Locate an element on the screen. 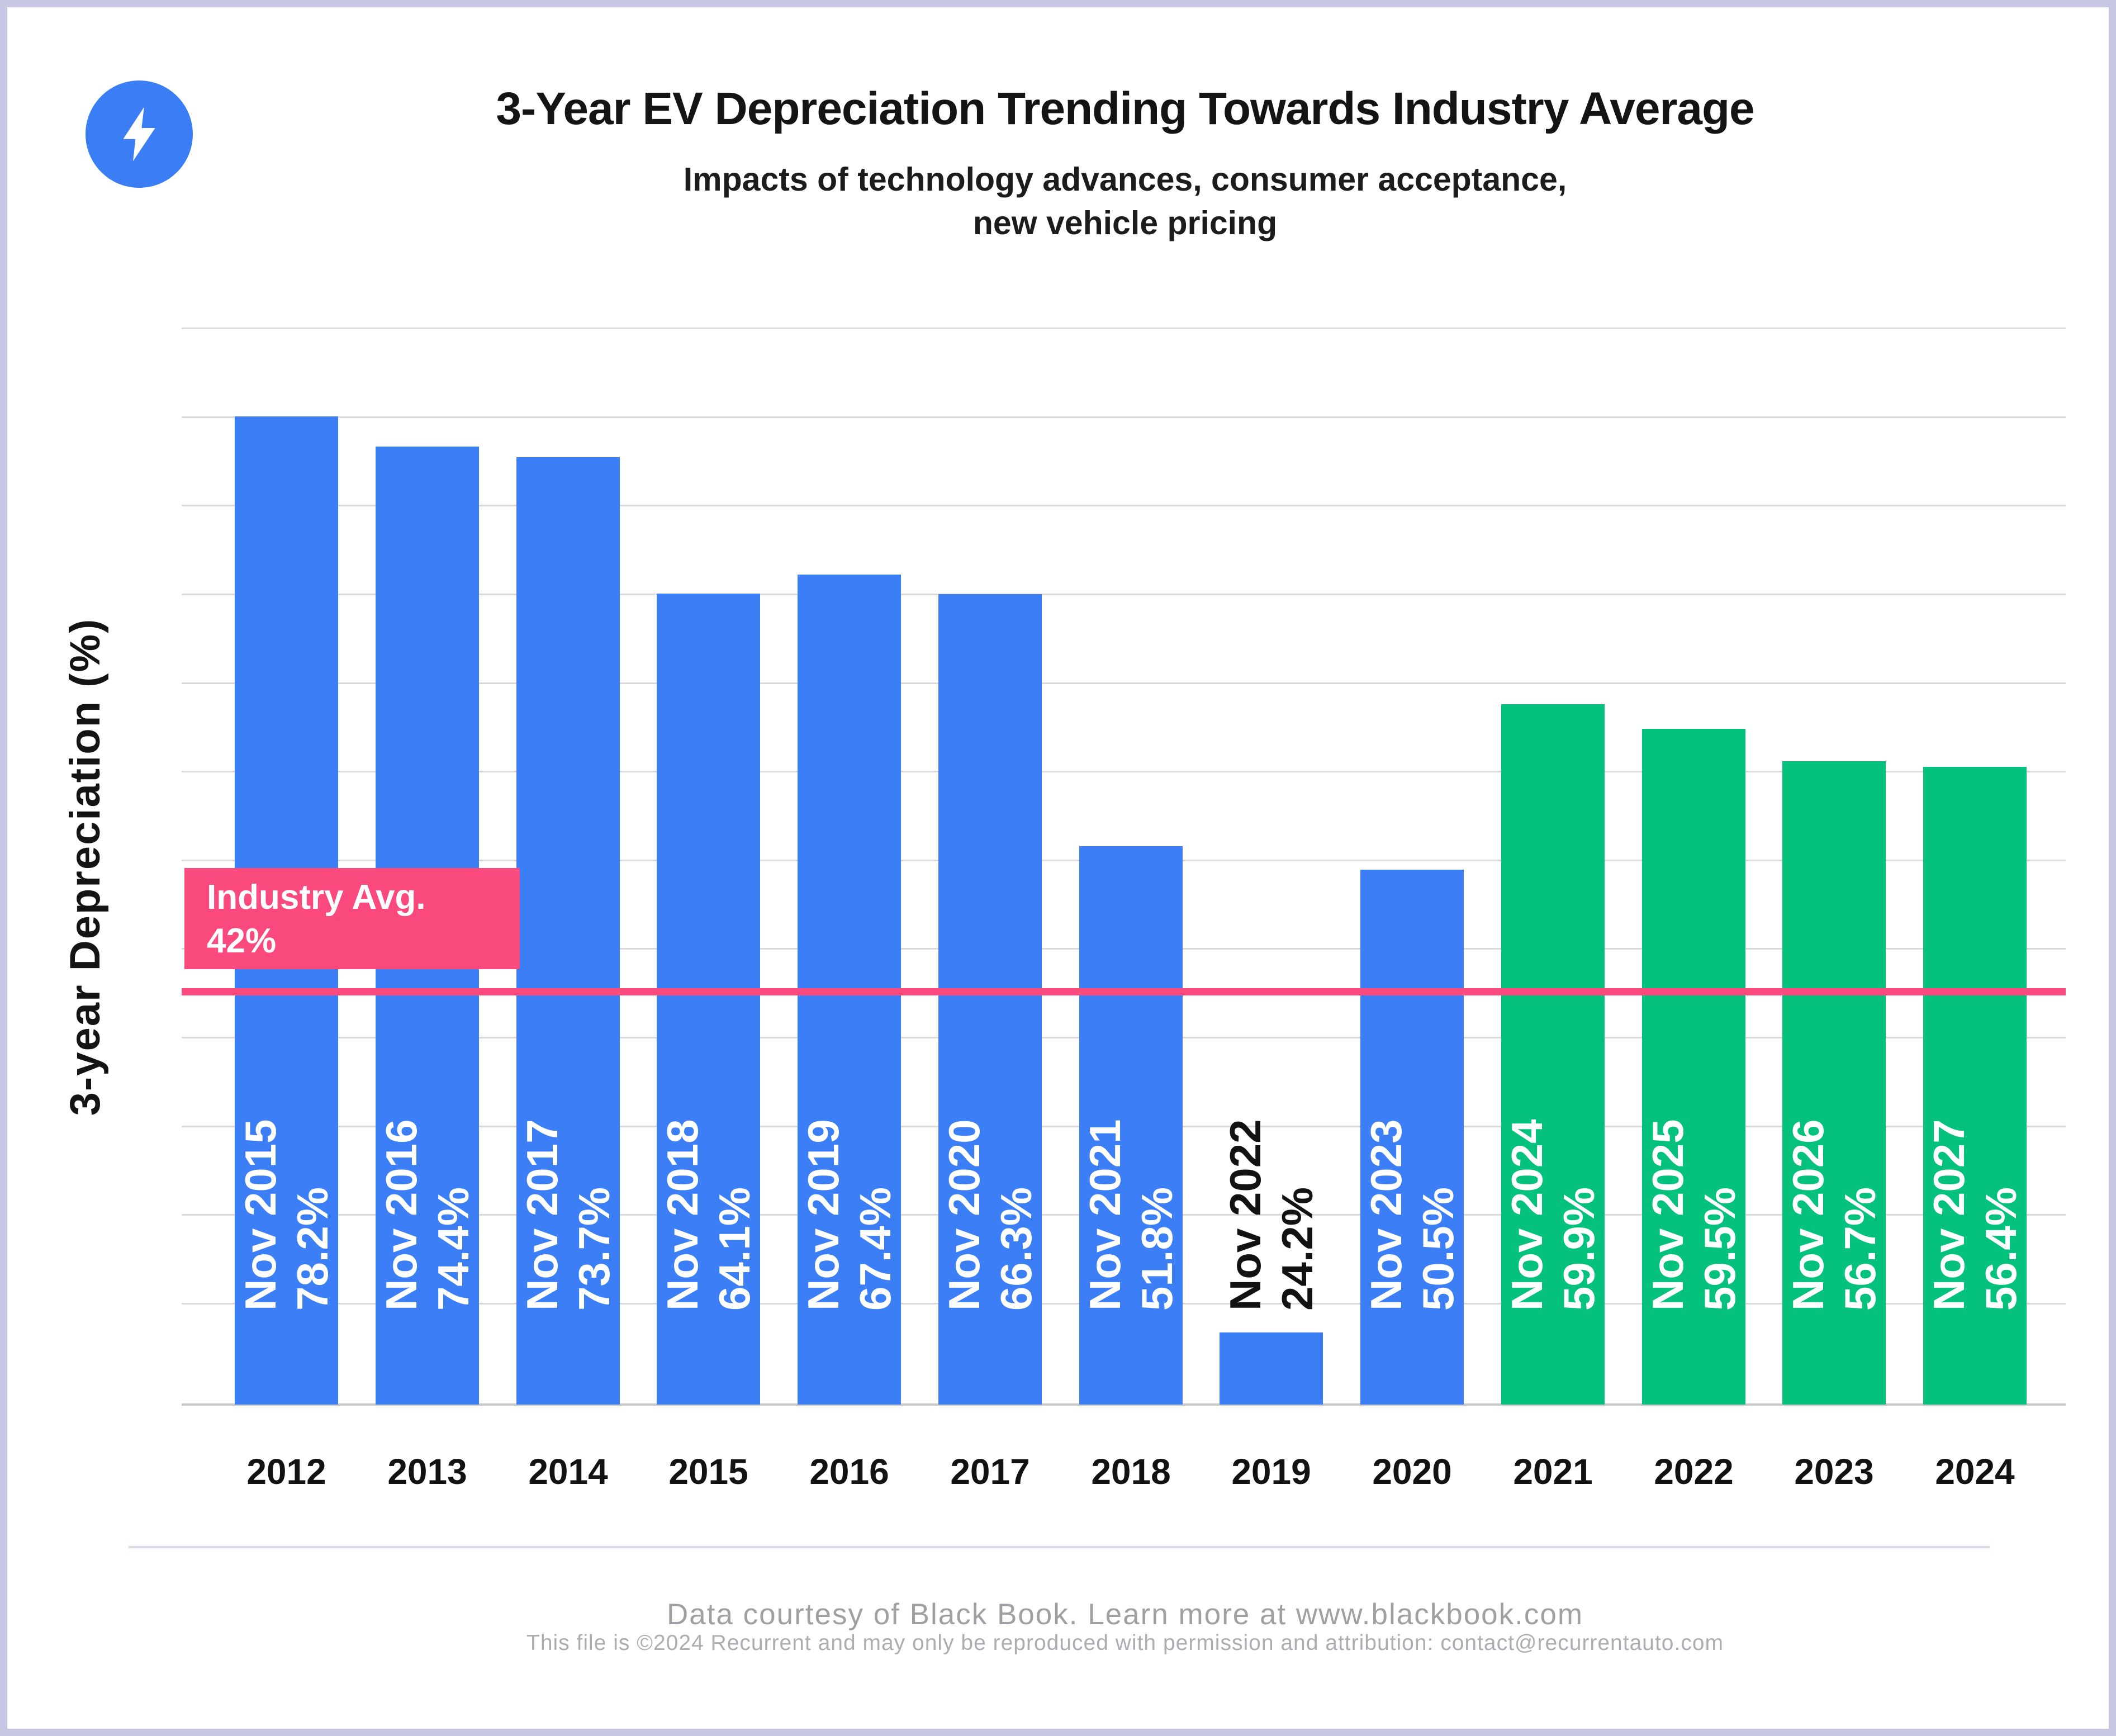 The height and width of the screenshot is (1736, 2116). bar-label-date: Nov 2021 is located at coordinates (1105, 1215).